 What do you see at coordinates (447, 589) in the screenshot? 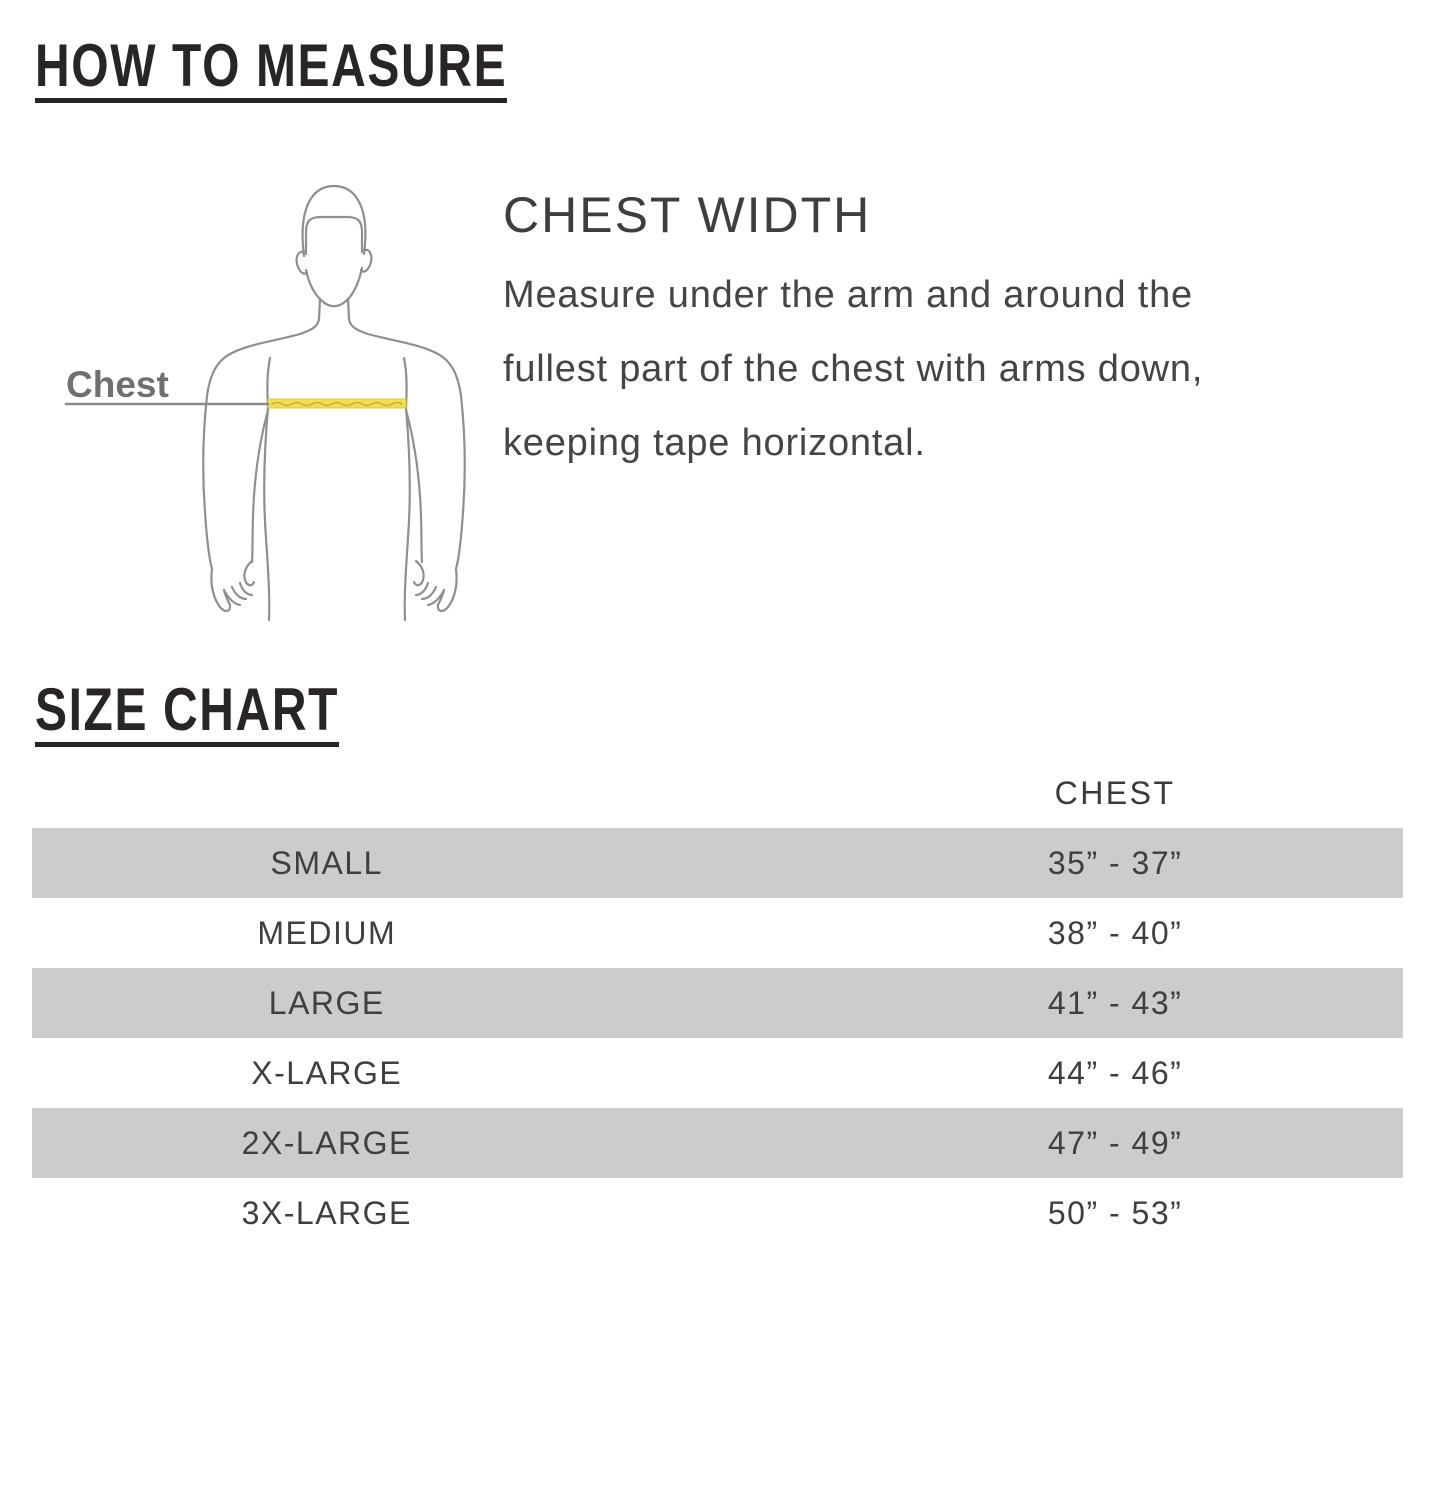
I see `figure-hand-right` at bounding box center [447, 589].